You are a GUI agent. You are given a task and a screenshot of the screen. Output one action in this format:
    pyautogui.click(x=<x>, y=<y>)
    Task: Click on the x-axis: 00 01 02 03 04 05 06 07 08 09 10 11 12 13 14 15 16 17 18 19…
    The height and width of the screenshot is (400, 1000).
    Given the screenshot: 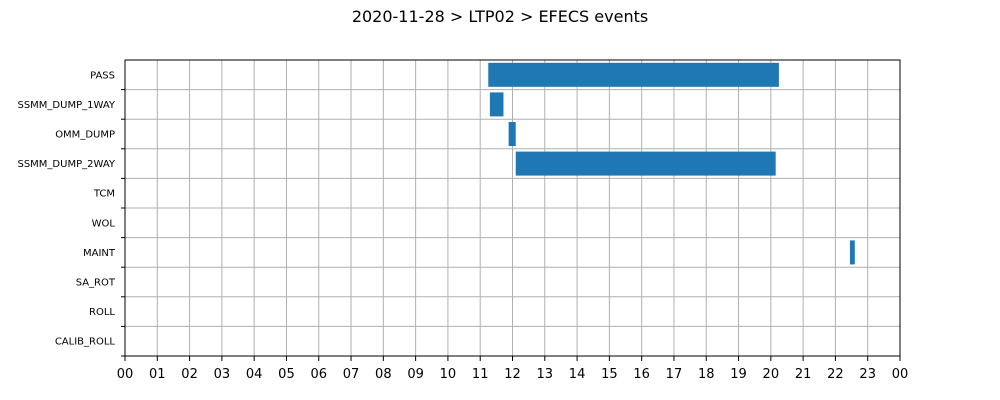 What is the action you would take?
    pyautogui.click(x=513, y=369)
    